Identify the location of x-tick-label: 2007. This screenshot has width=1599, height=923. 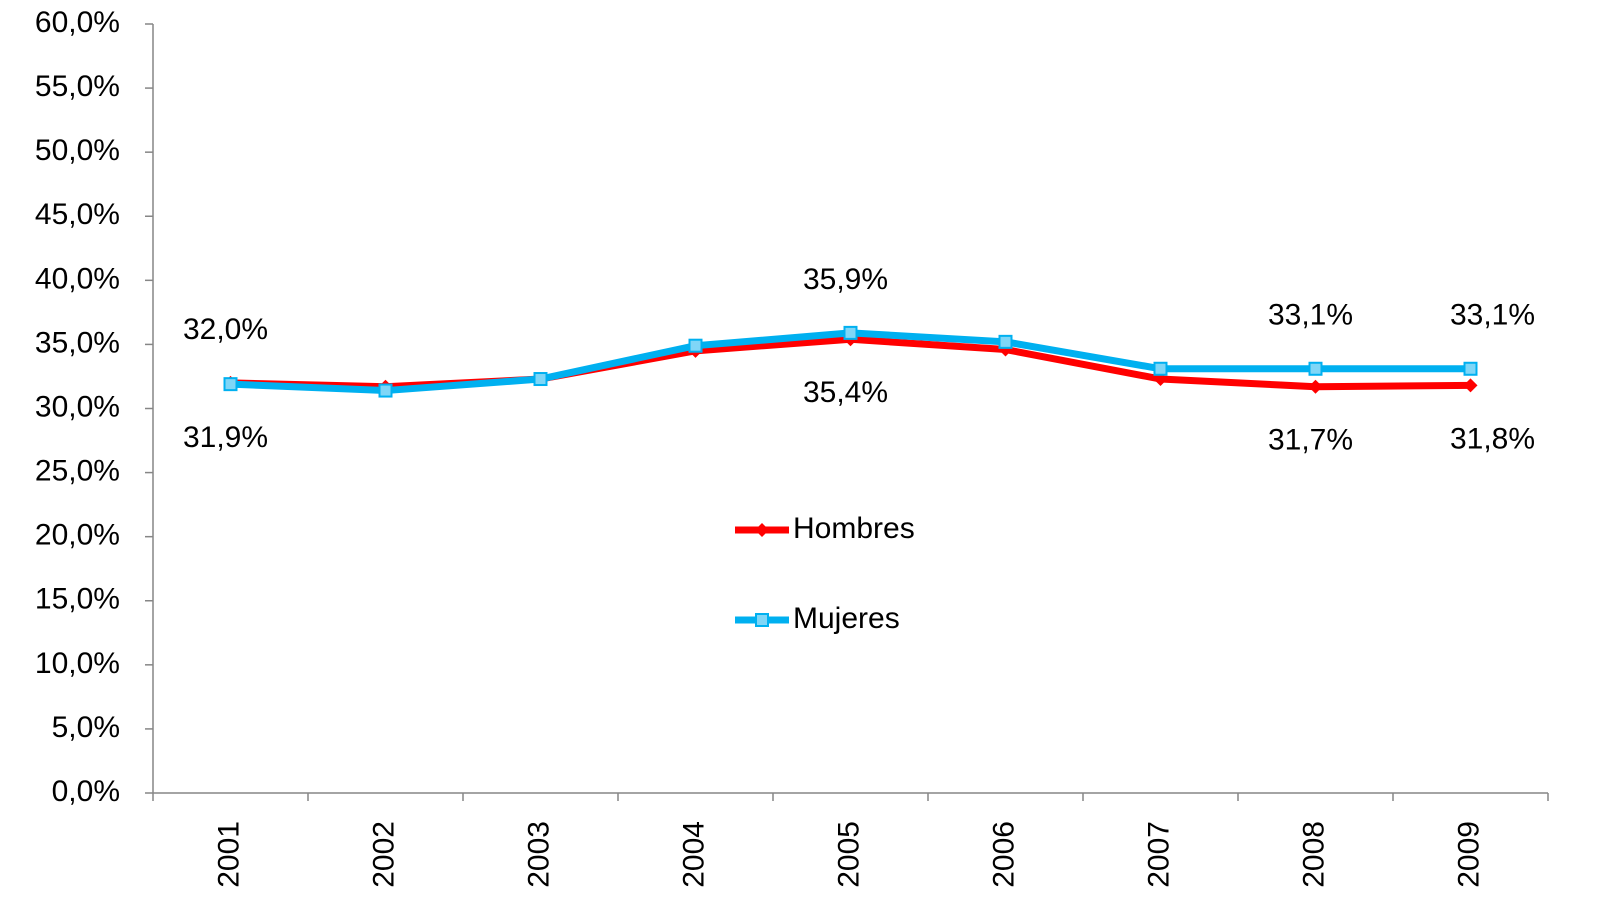
(1158, 854).